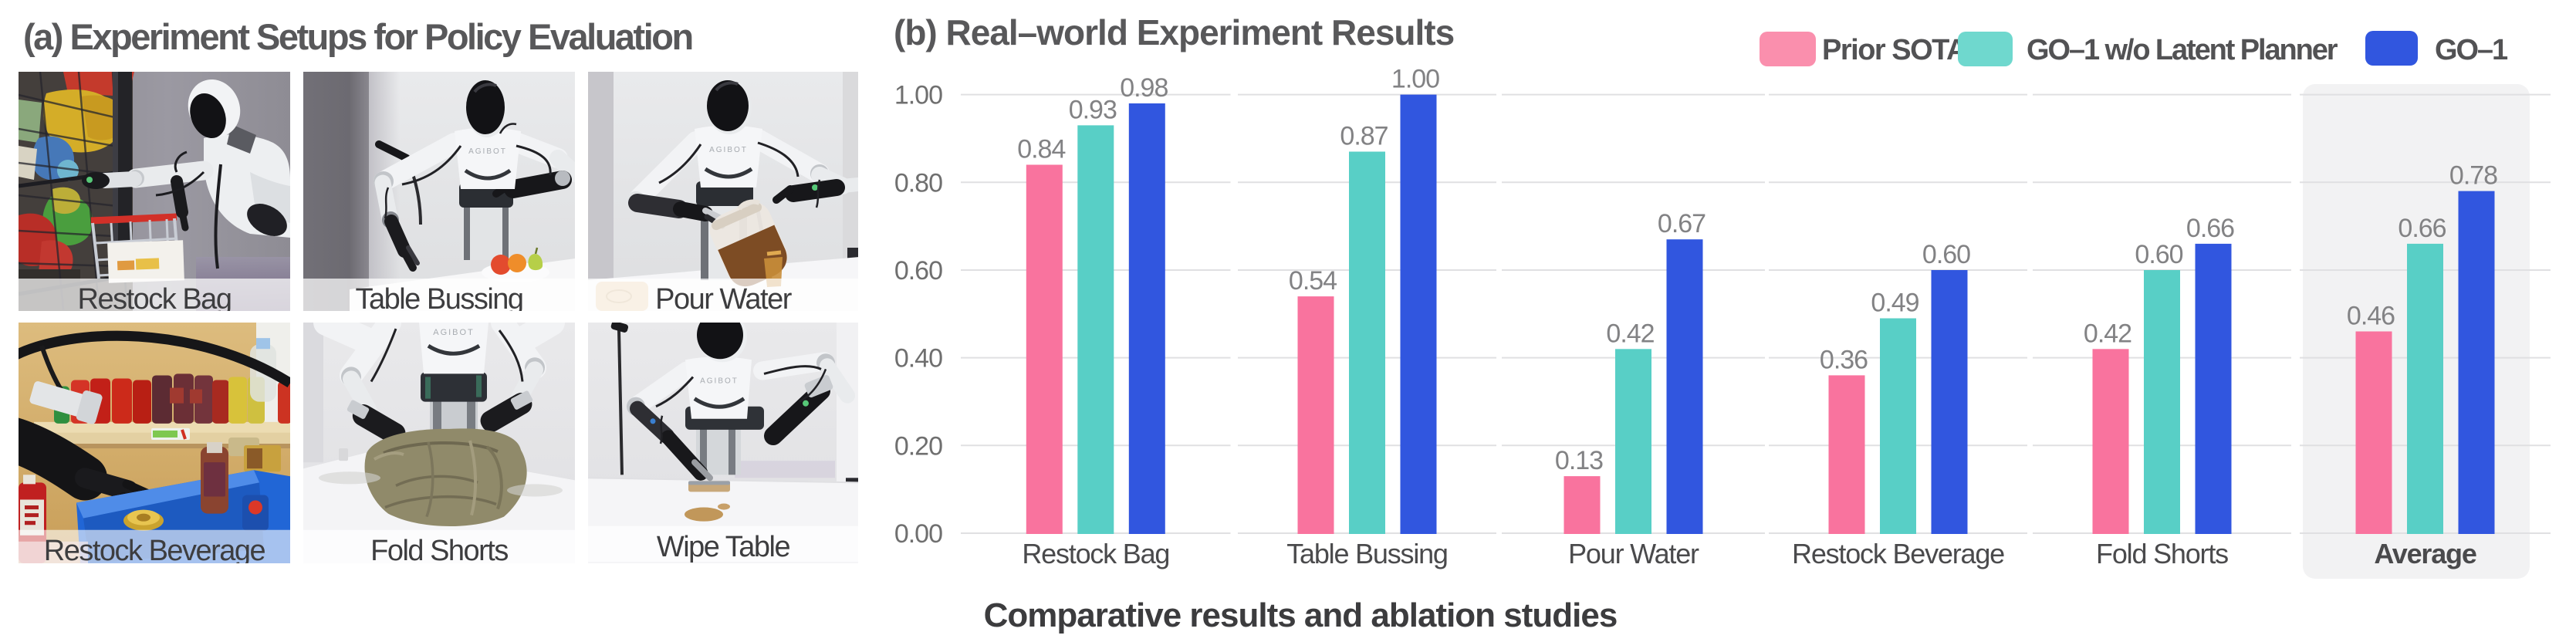 This screenshot has height=642, width=2576. I want to click on svg-text: 0.67, so click(1682, 223).